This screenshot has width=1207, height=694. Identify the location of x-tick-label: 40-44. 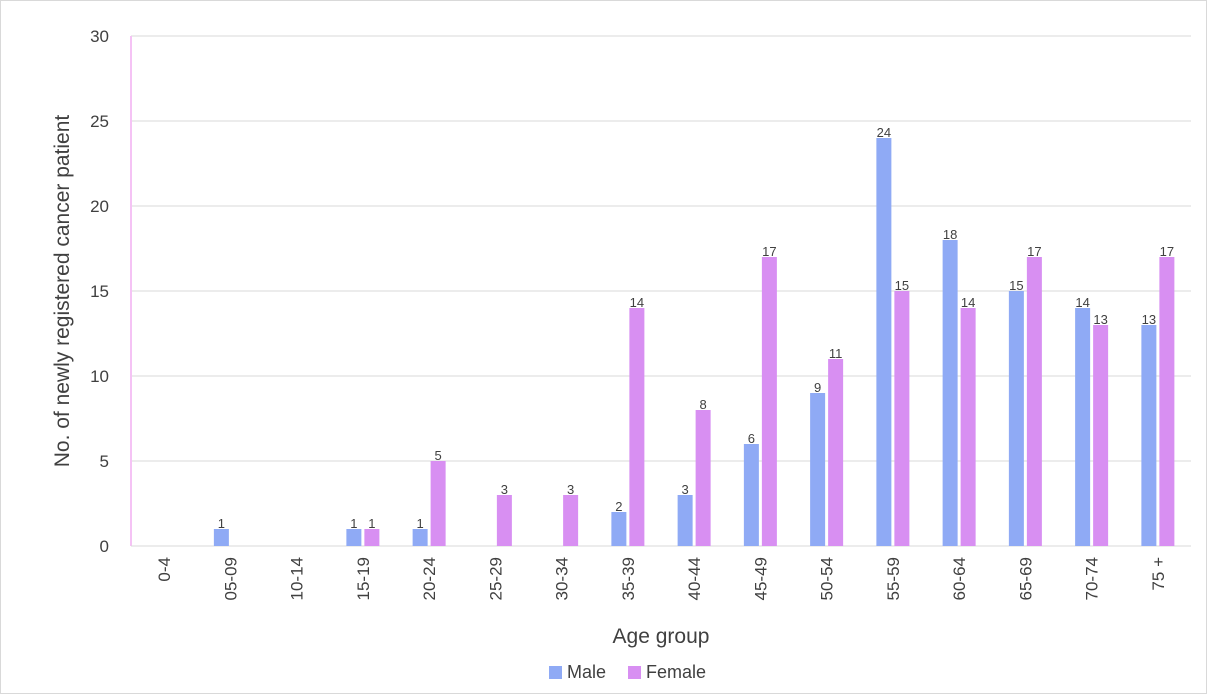
(694, 578).